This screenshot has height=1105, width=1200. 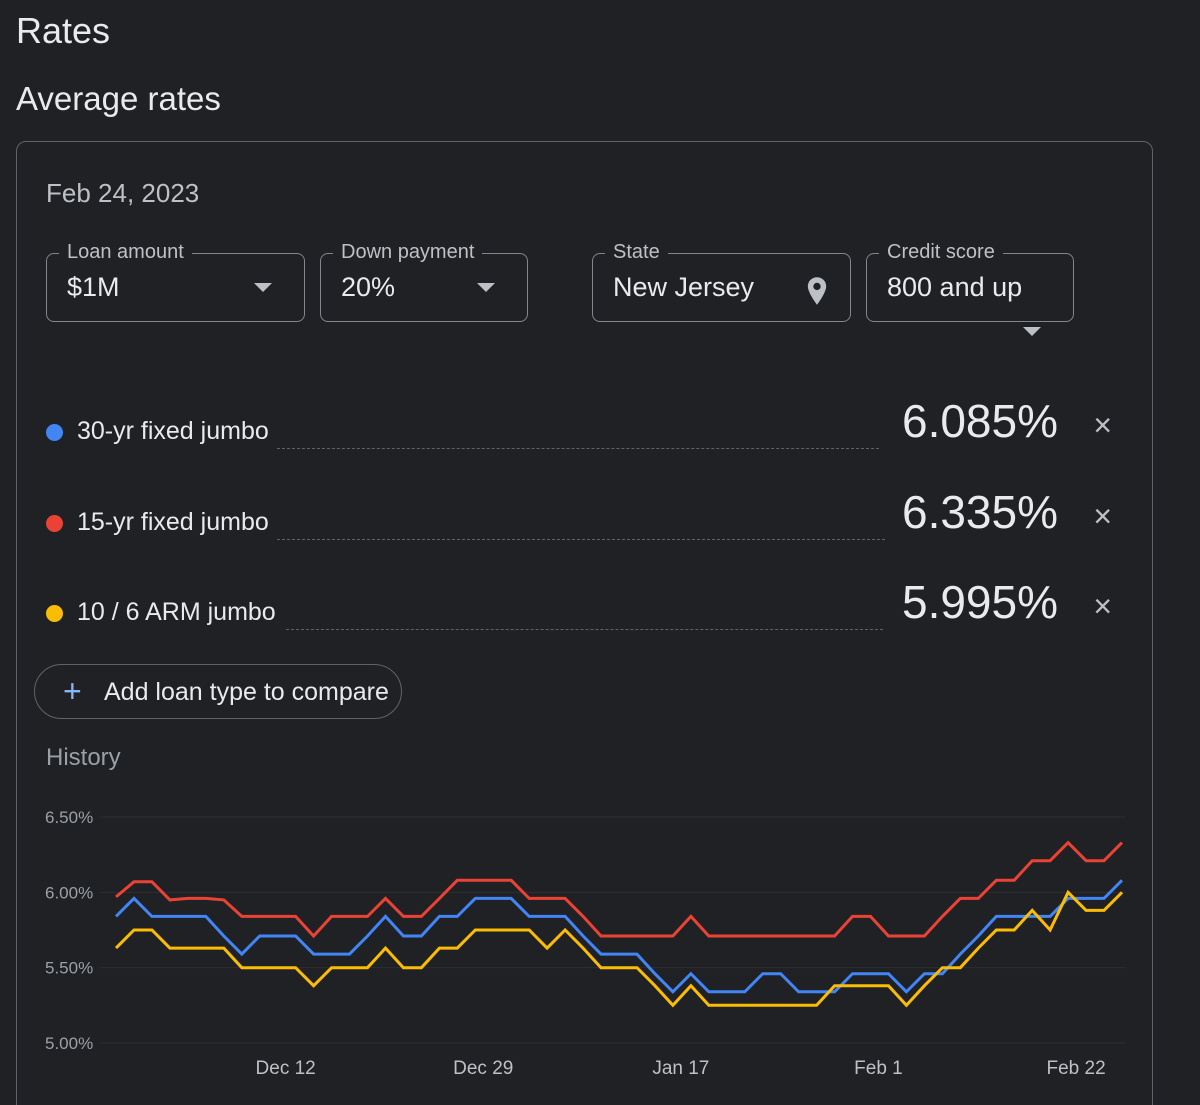 What do you see at coordinates (54, 613) in the screenshot?
I see `series-dot-yellow` at bounding box center [54, 613].